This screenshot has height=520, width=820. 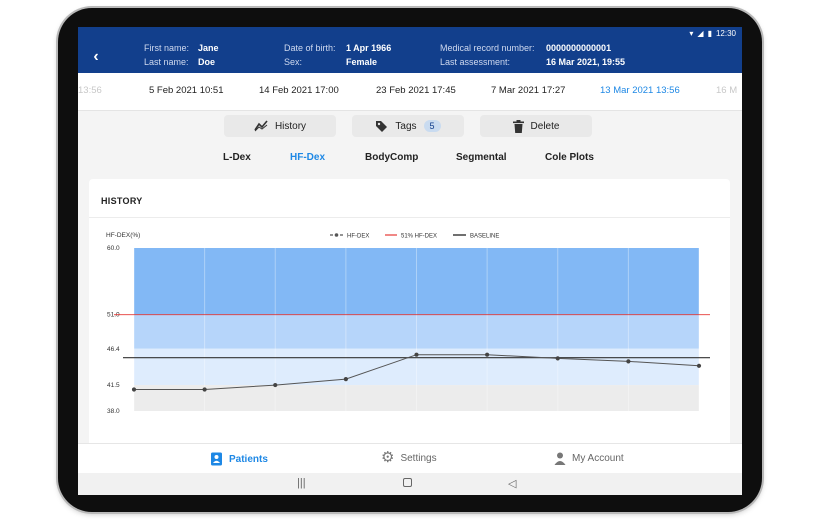 What do you see at coordinates (598, 458) in the screenshot?
I see `nav-my-account-label: My Account` at bounding box center [598, 458].